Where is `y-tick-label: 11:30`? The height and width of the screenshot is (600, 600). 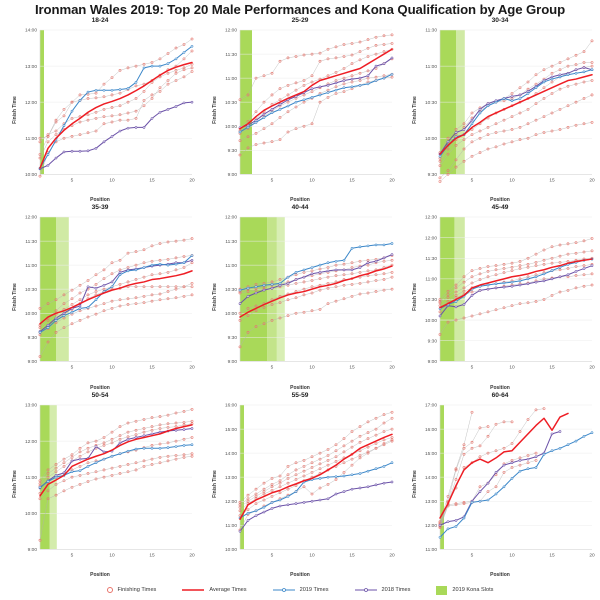
y-tick-label: 11:30 is located at coordinates (31, 242).